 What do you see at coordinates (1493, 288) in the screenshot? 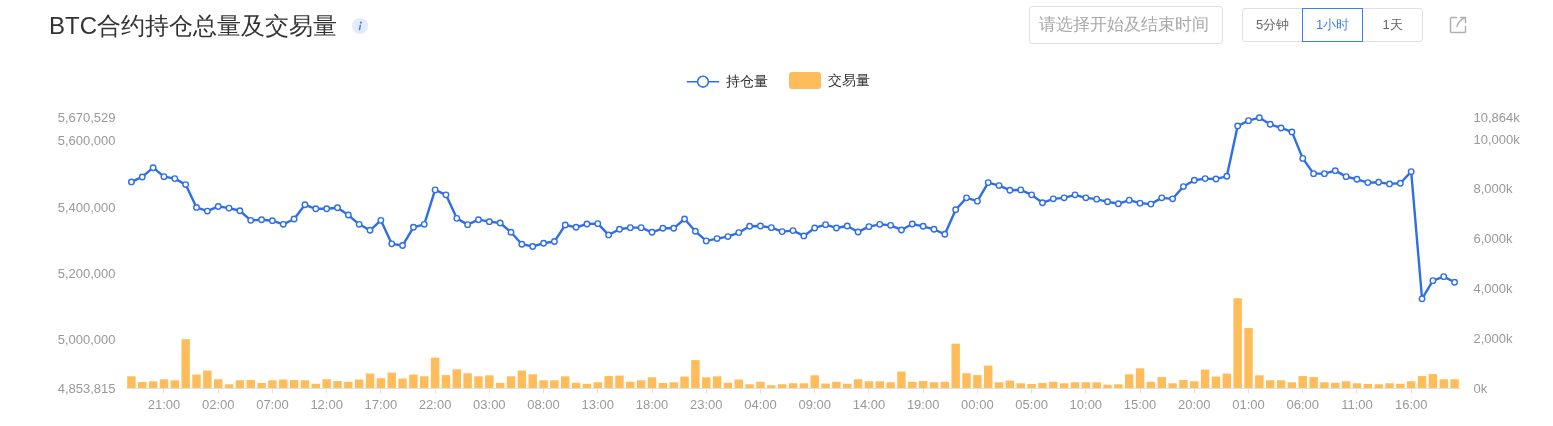
I see `y2-tick-label: 4,000k` at bounding box center [1493, 288].